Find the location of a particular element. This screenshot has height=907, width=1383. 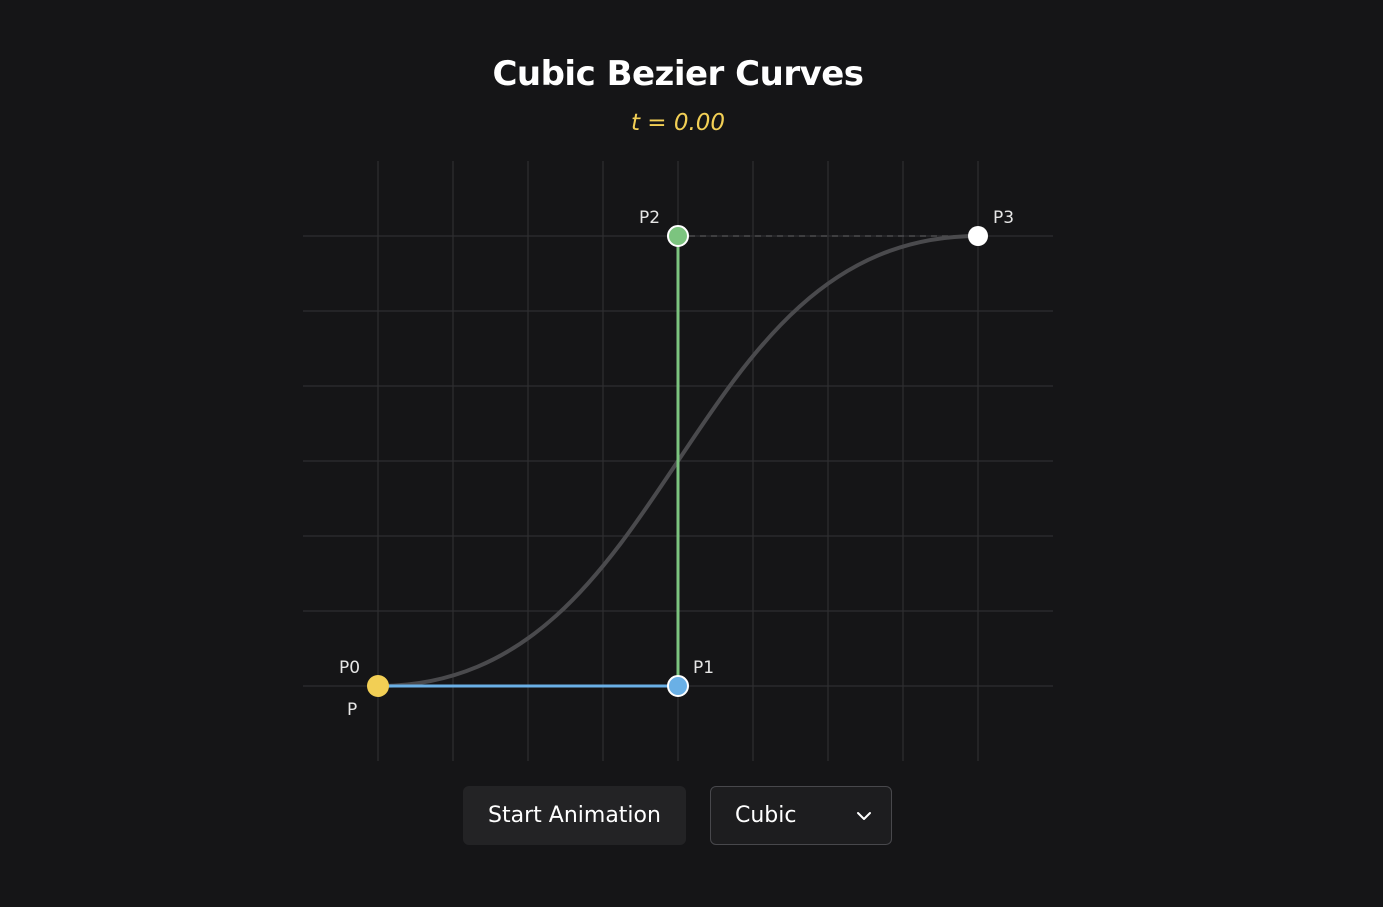

chevron-down-icon is located at coordinates (864, 816).